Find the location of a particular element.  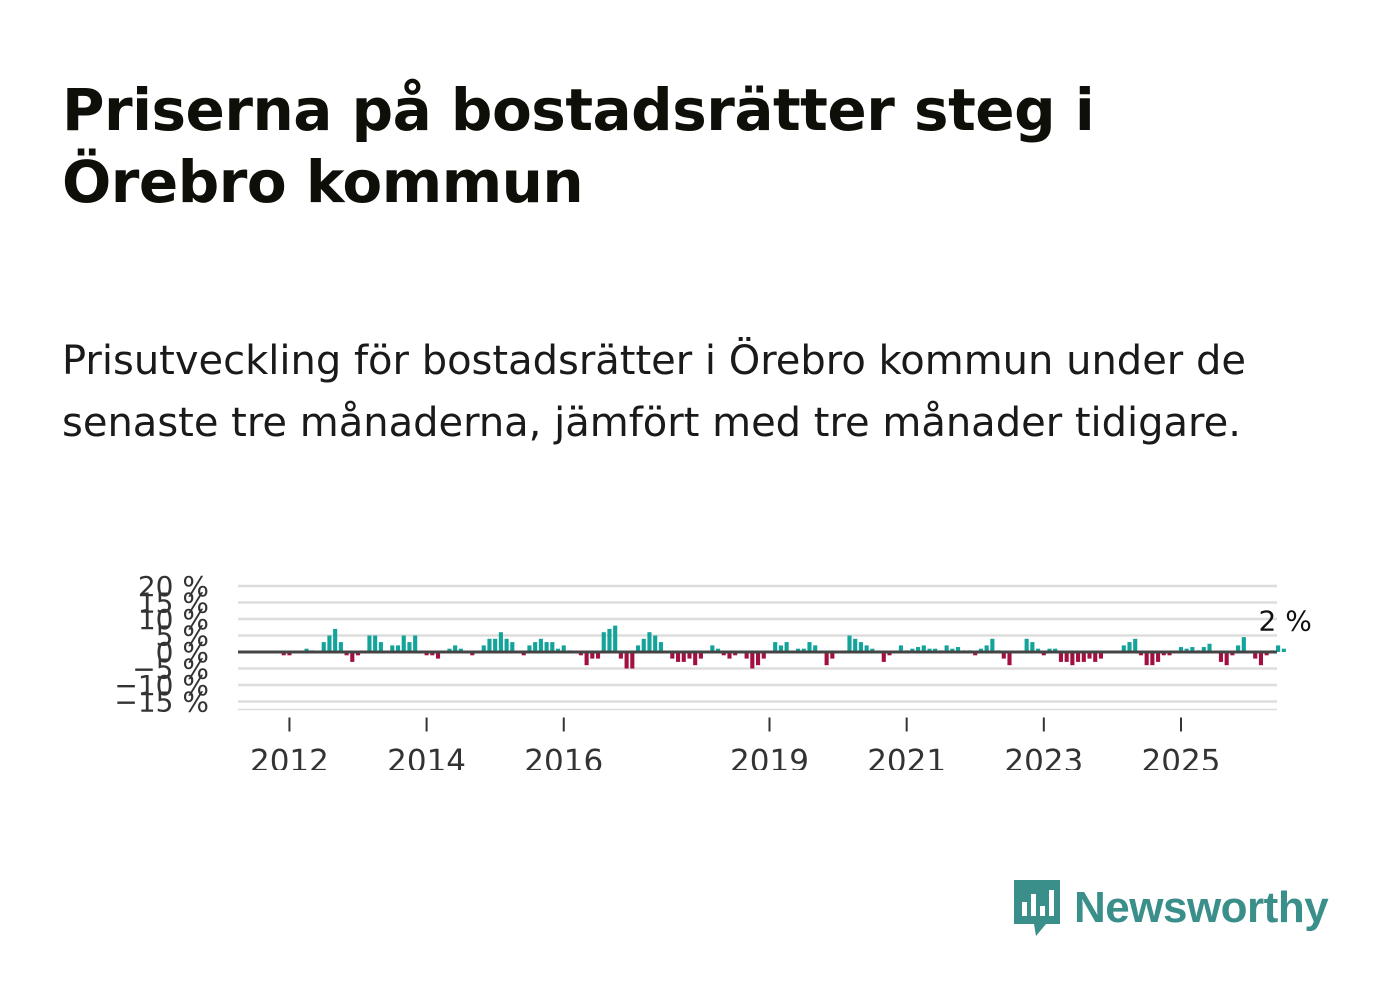

x-tick-label: 2019 is located at coordinates (769, 757).